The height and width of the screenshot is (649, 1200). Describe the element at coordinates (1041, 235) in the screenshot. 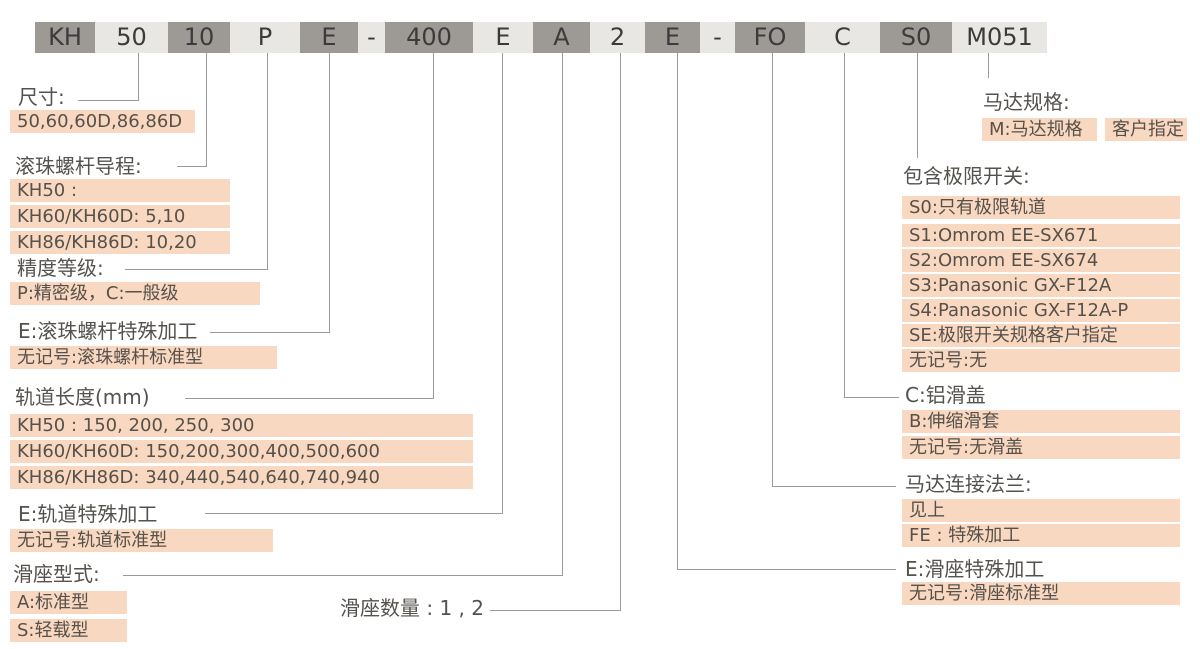

I see `limit-switch-option: S1:Omrom EE-SX671` at that location.